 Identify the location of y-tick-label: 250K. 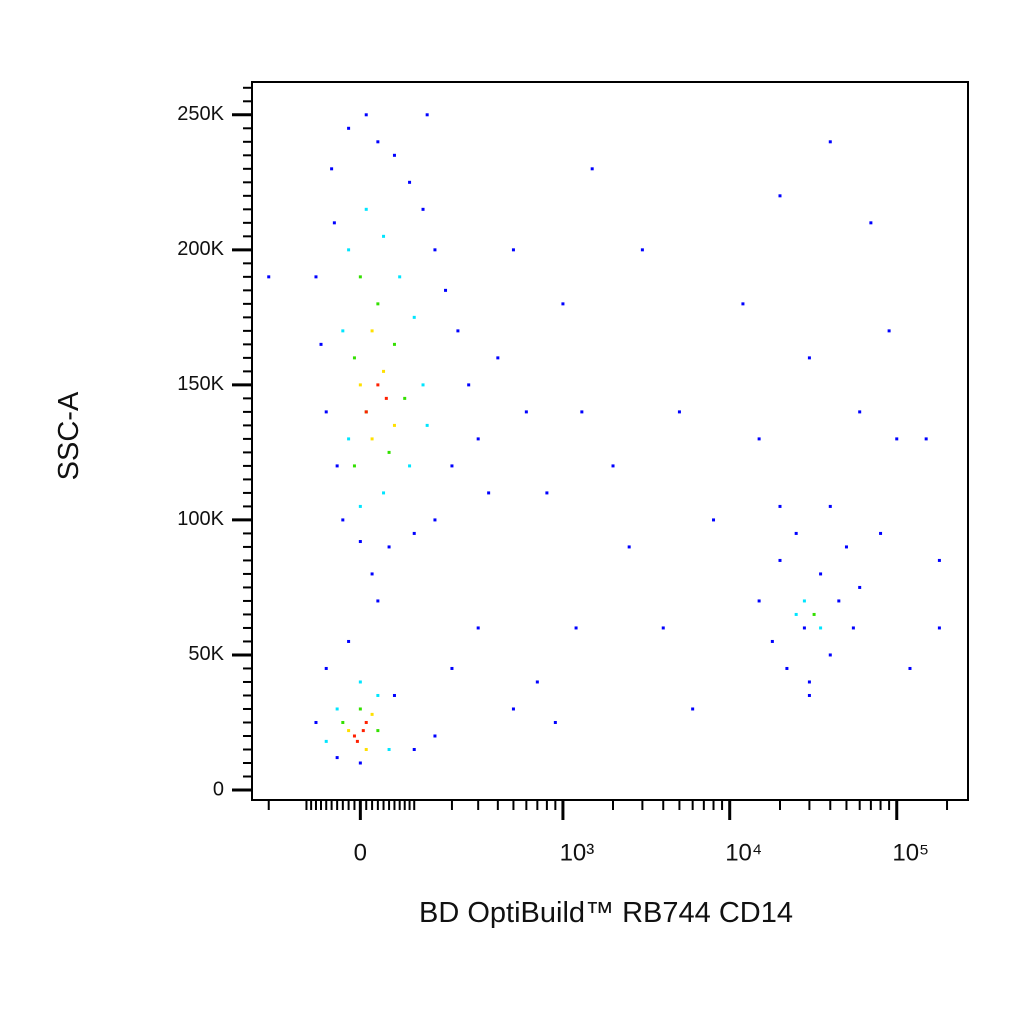
(200, 114).